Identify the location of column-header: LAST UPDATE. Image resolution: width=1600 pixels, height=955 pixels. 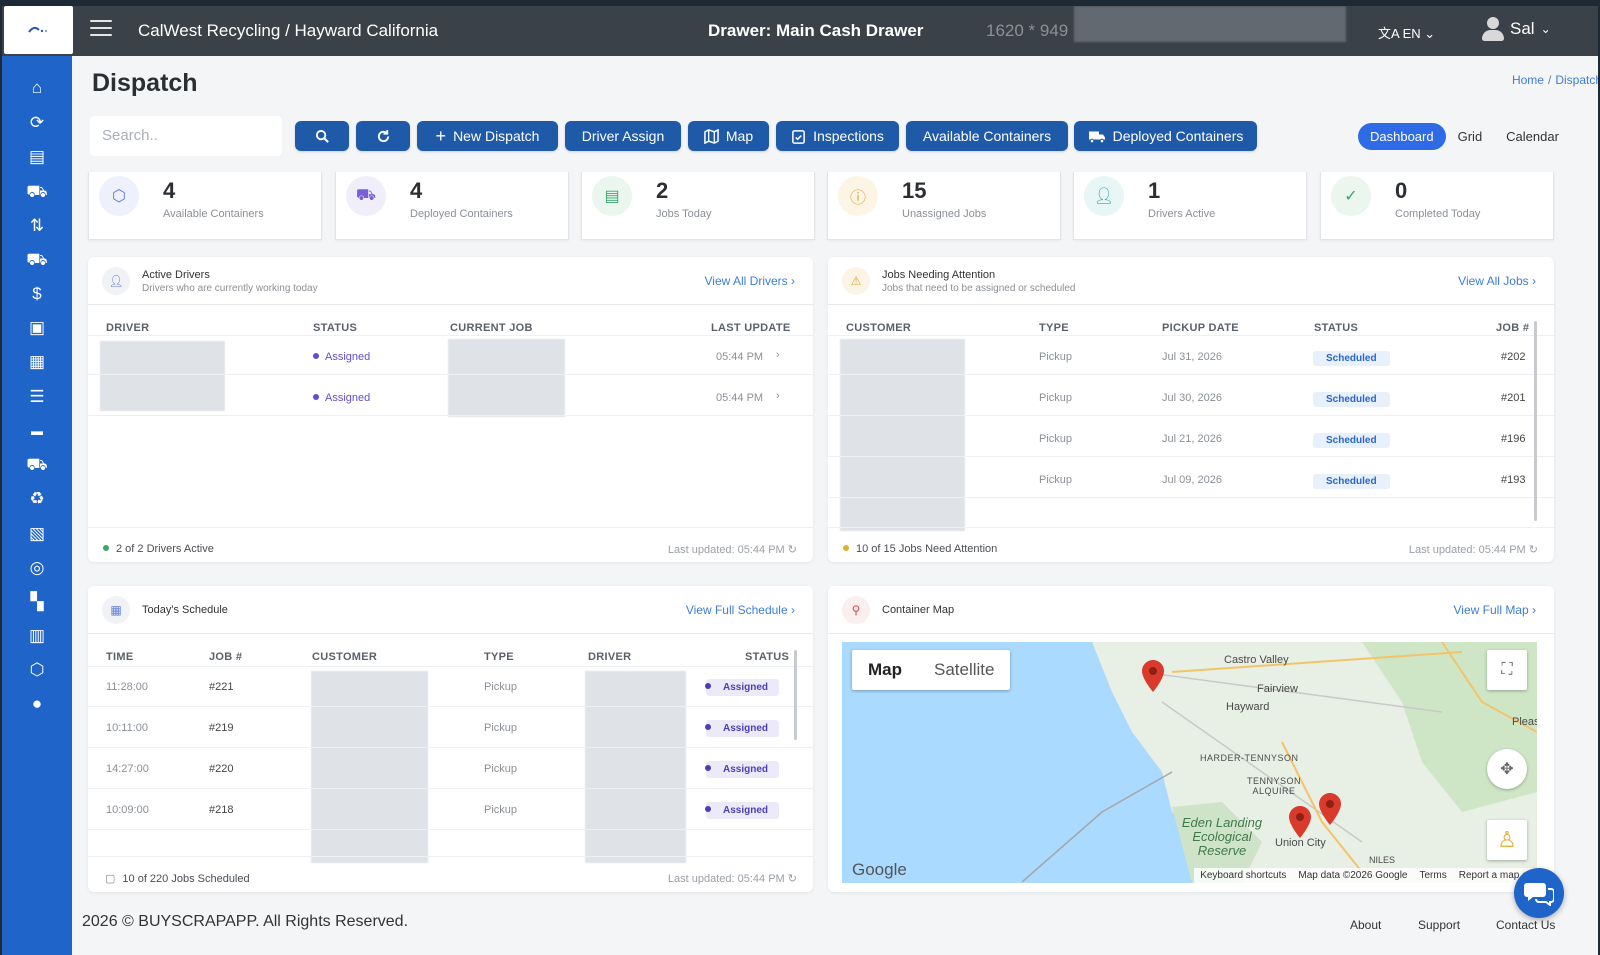
(751, 328).